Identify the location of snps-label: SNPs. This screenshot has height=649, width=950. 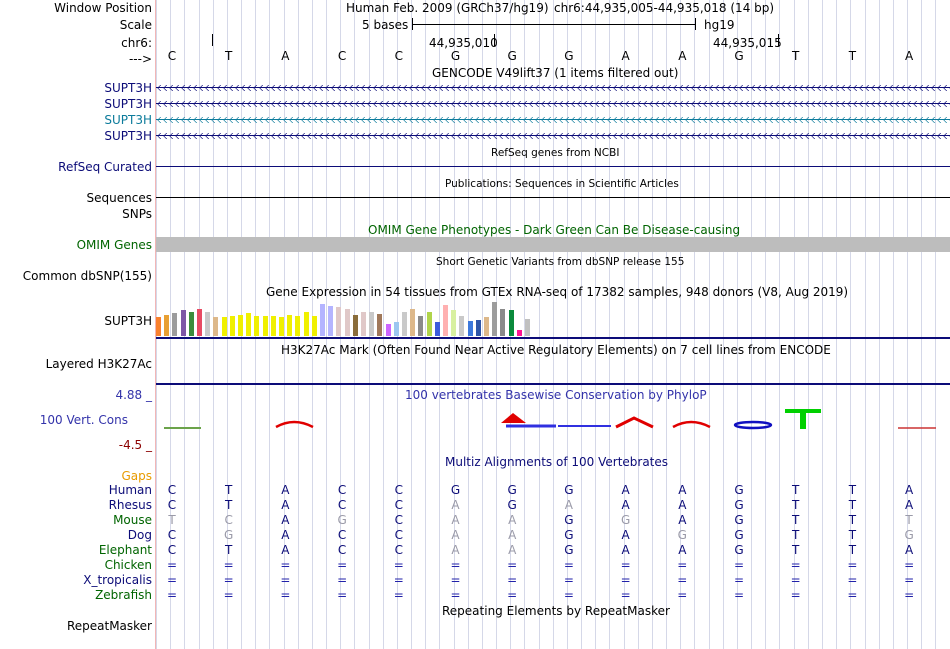
(137, 214).